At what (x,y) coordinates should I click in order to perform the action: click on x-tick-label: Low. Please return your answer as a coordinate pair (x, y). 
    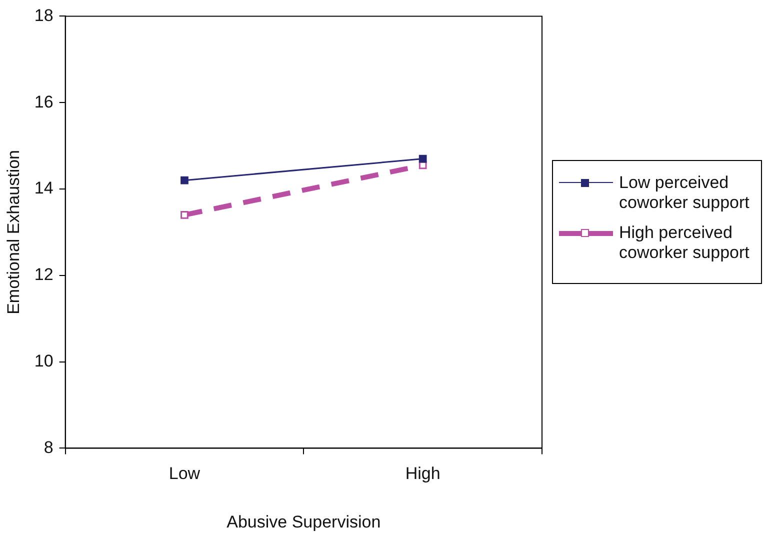
    Looking at the image, I should click on (184, 474).